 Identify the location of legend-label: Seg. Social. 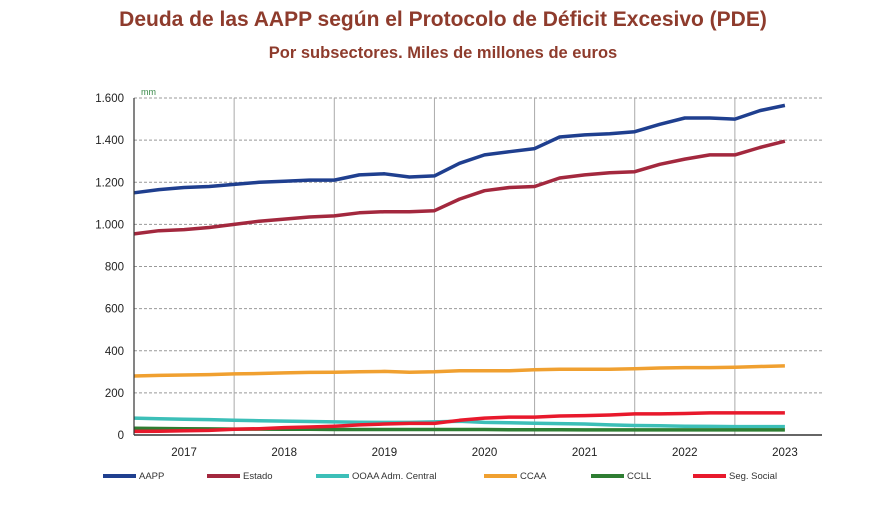
(753, 476).